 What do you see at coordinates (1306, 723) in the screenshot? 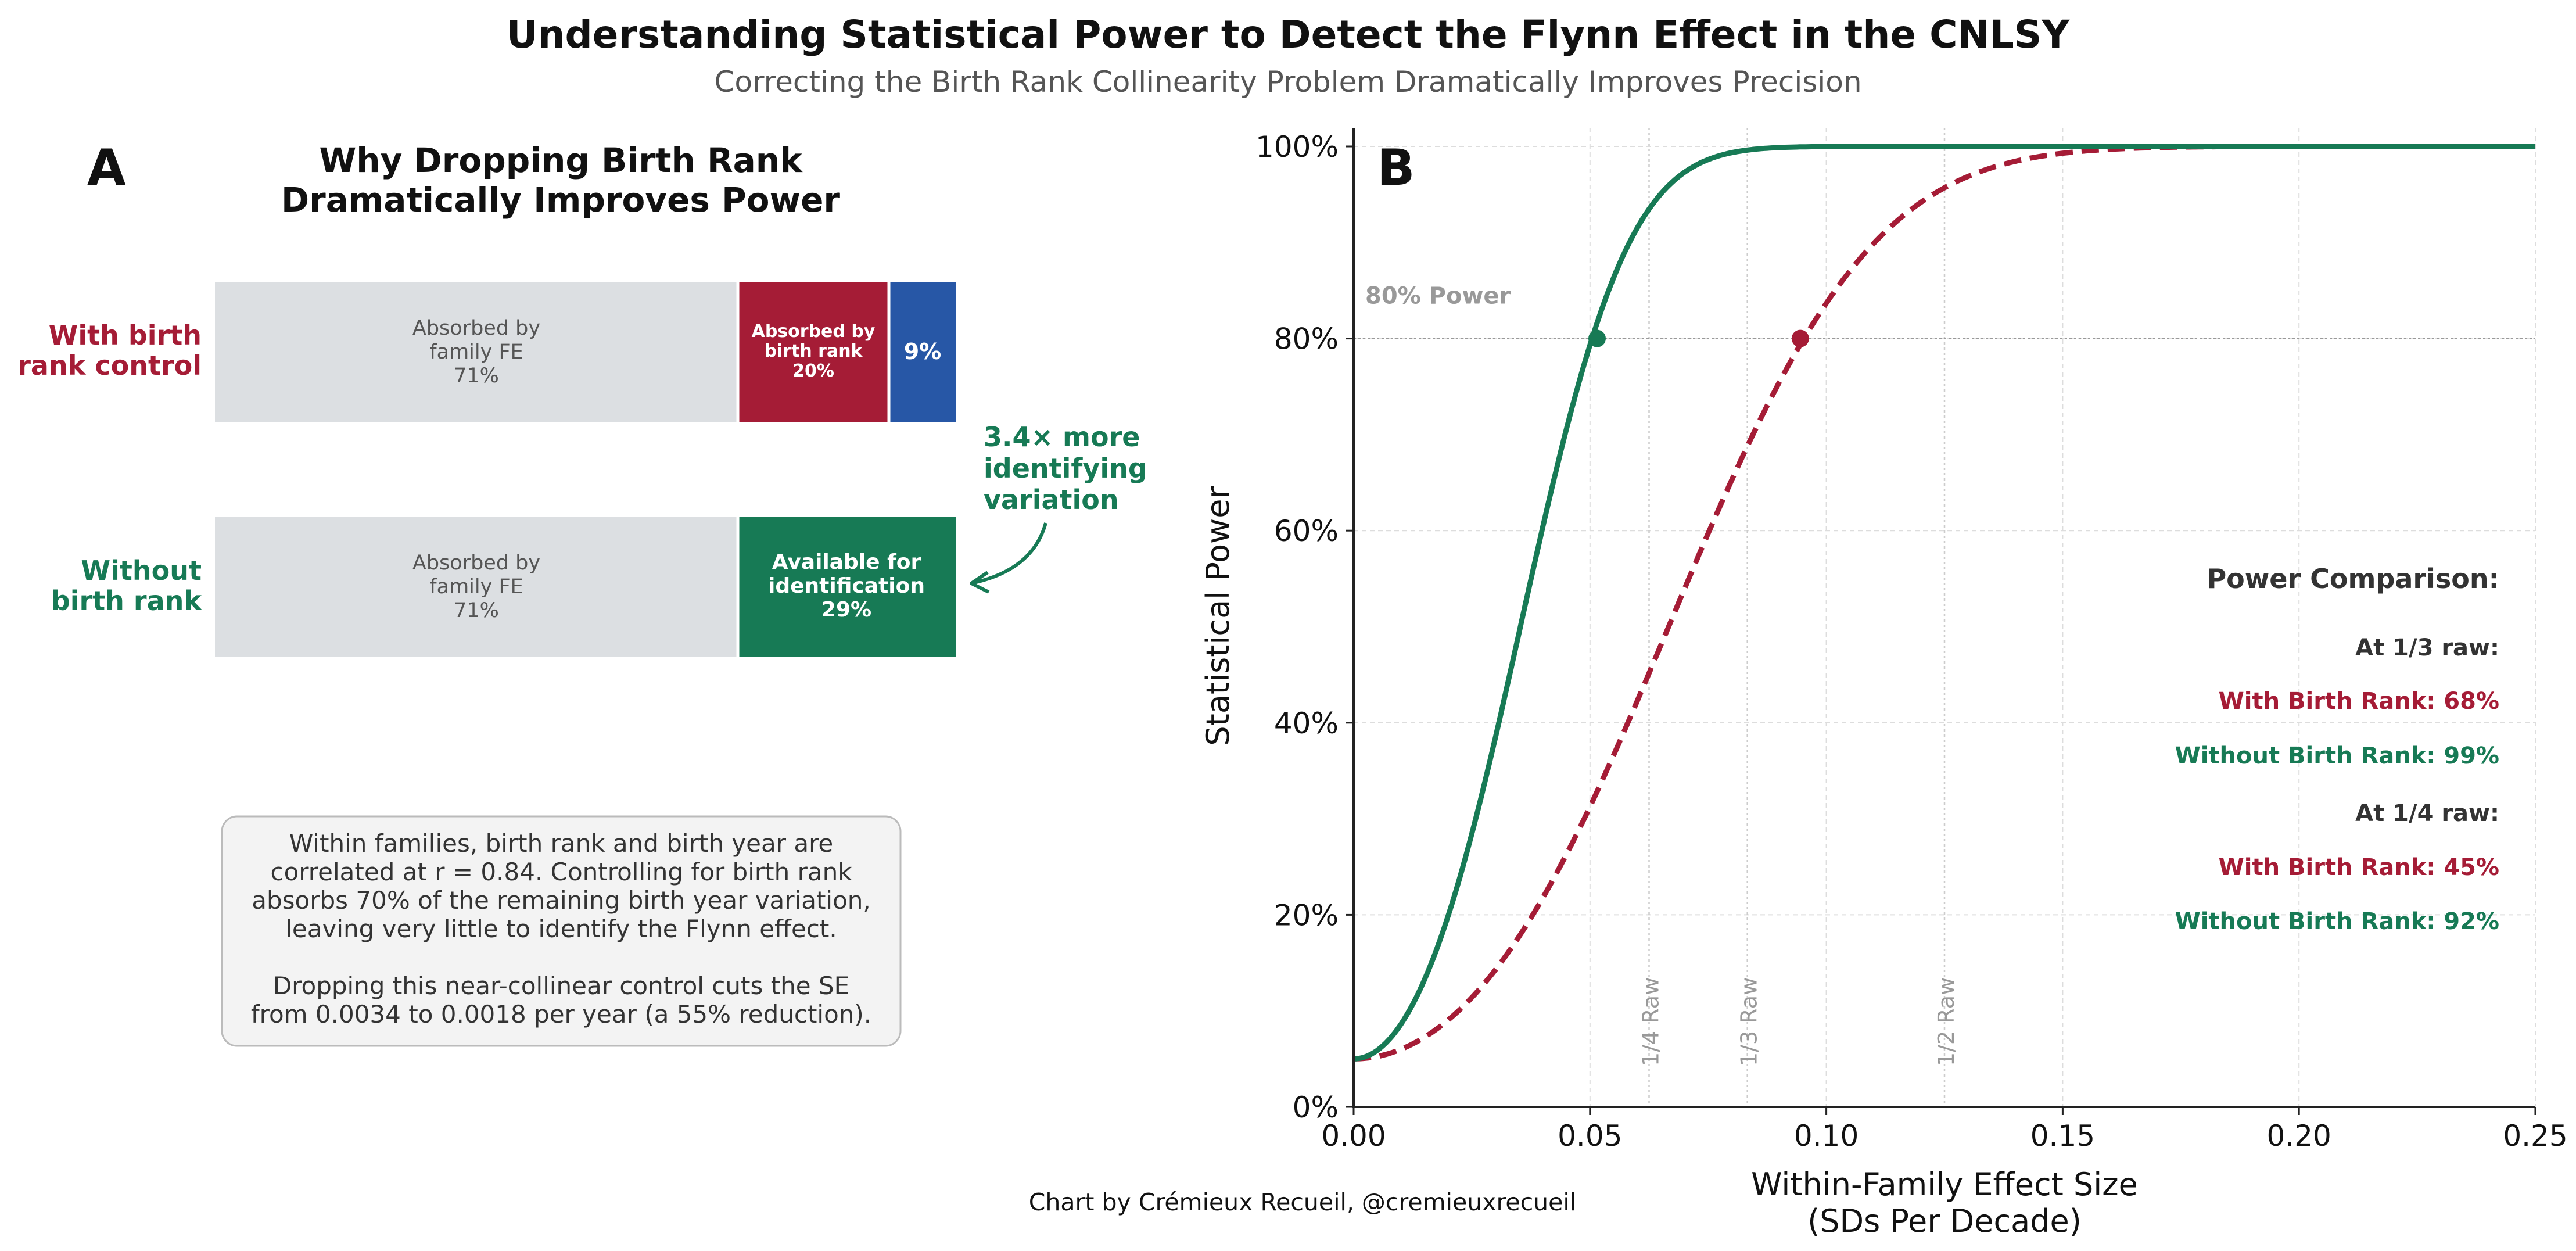
I see `y-tick-label: 40%` at bounding box center [1306, 723].